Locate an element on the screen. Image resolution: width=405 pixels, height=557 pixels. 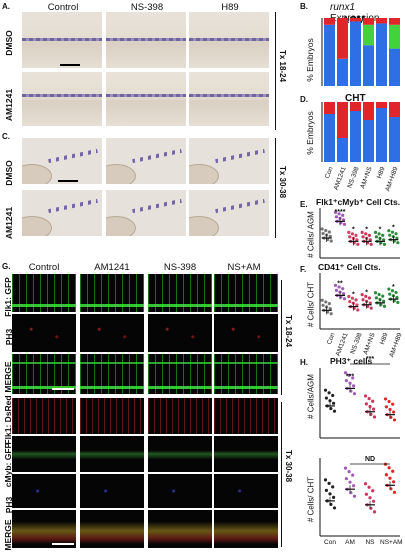
tick-label: NS+AM is located at coordinates (391, 542).